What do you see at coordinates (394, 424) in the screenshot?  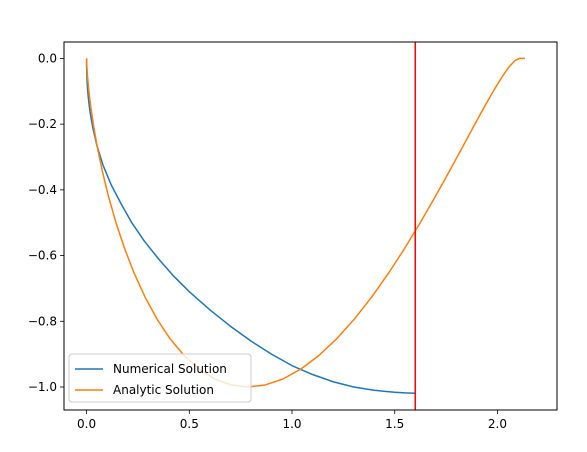 I see `x-tick-label: 1.5` at bounding box center [394, 424].